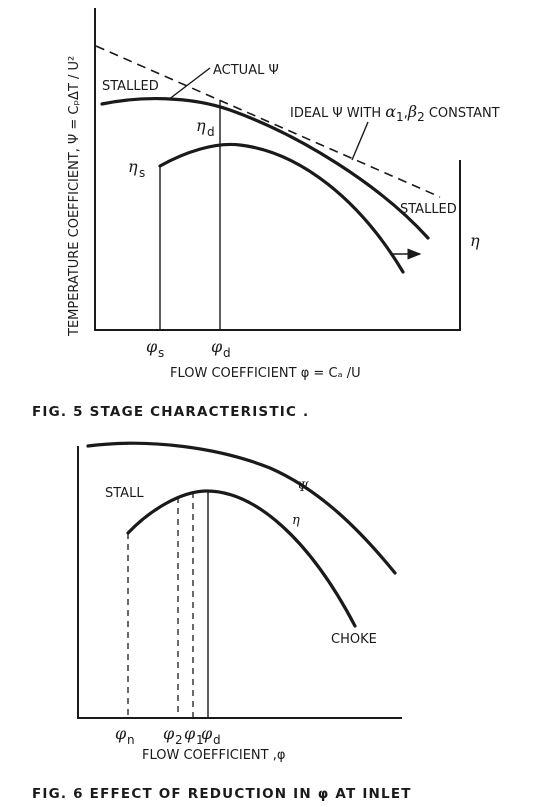  Describe the element at coordinates (360, 141) in the screenshot. I see `fig5-ideal-psi-leader` at that location.